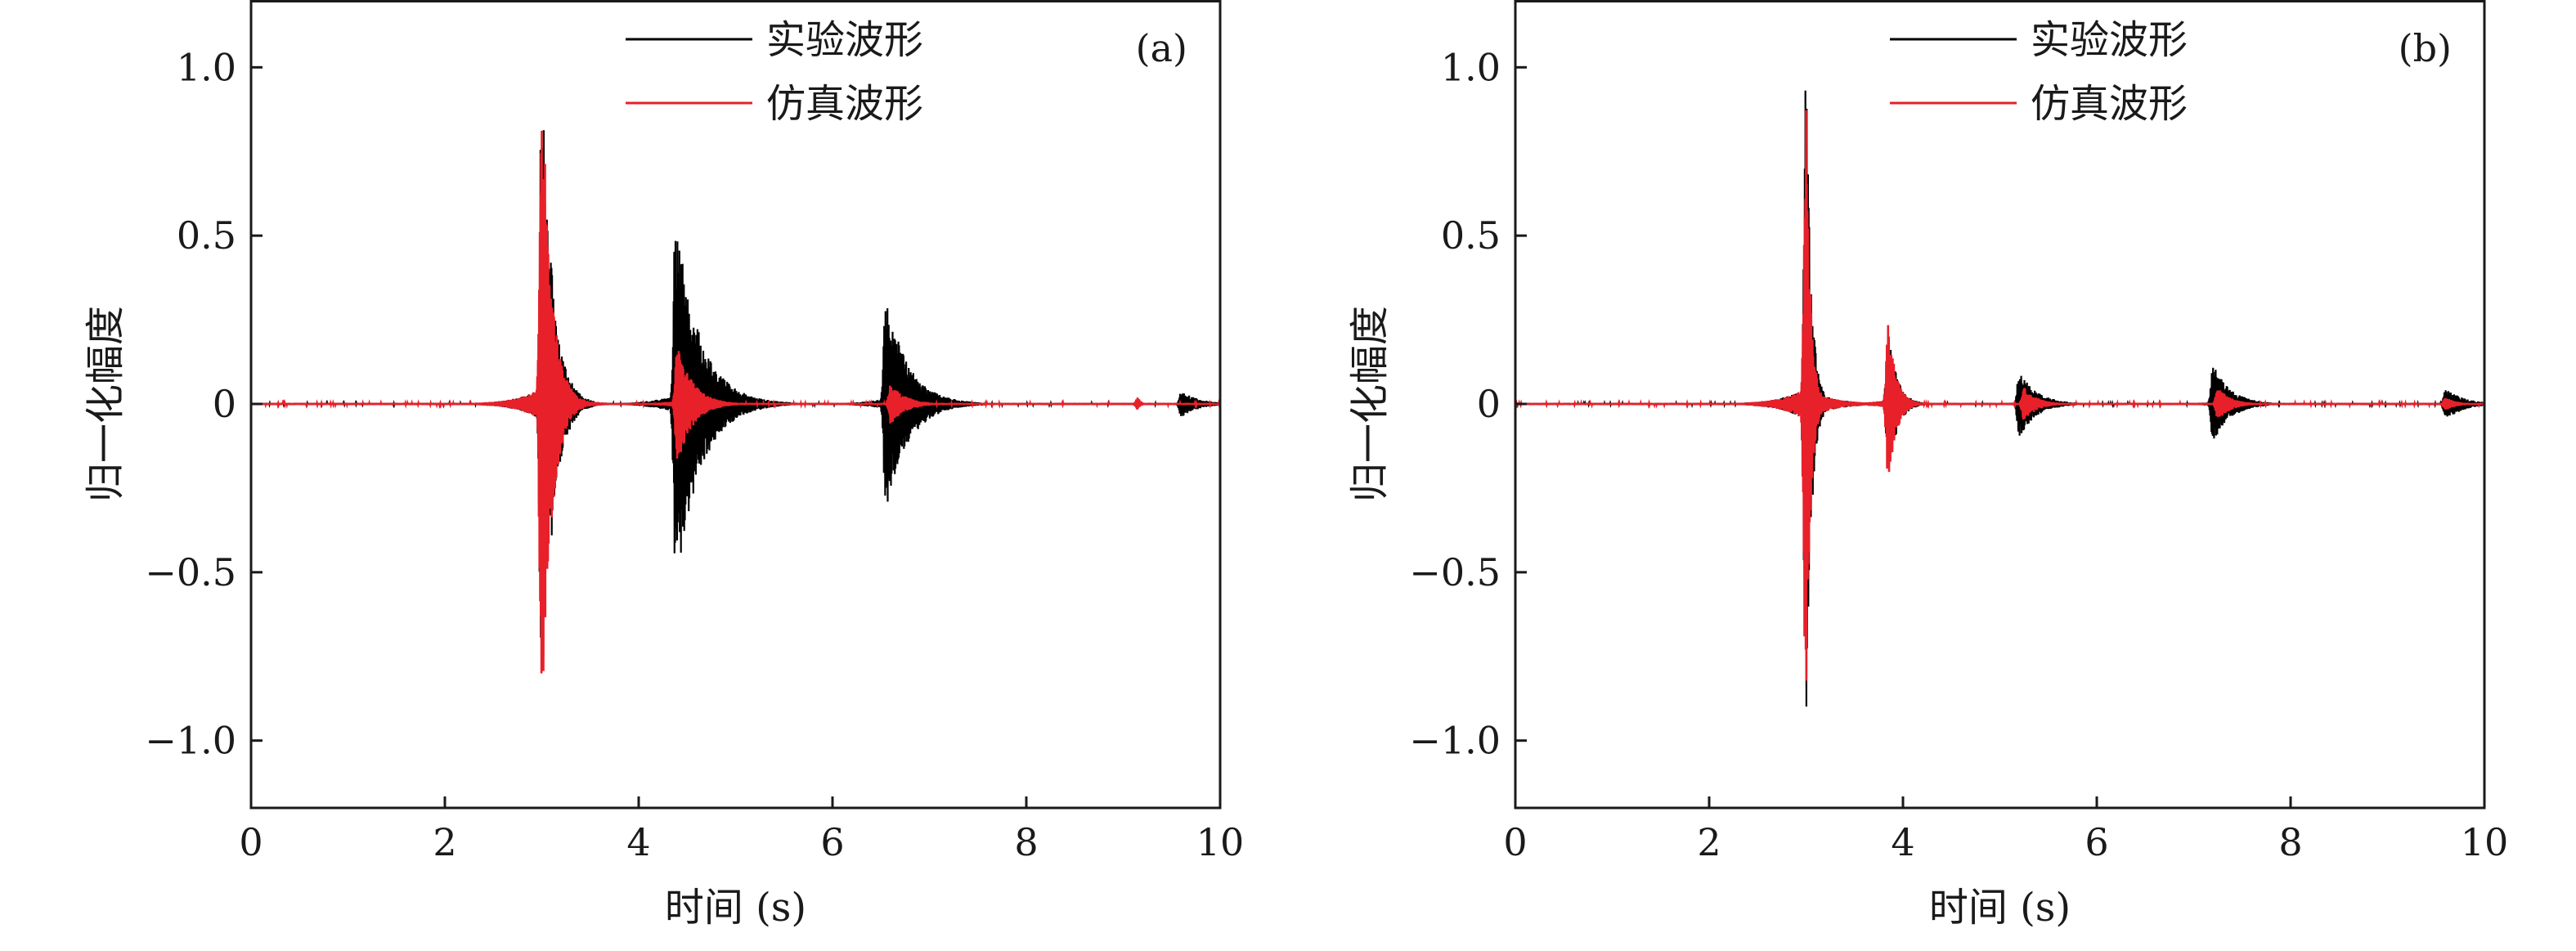  Describe the element at coordinates (2425, 48) in the screenshot. I see `panel-label: (b)` at that location.